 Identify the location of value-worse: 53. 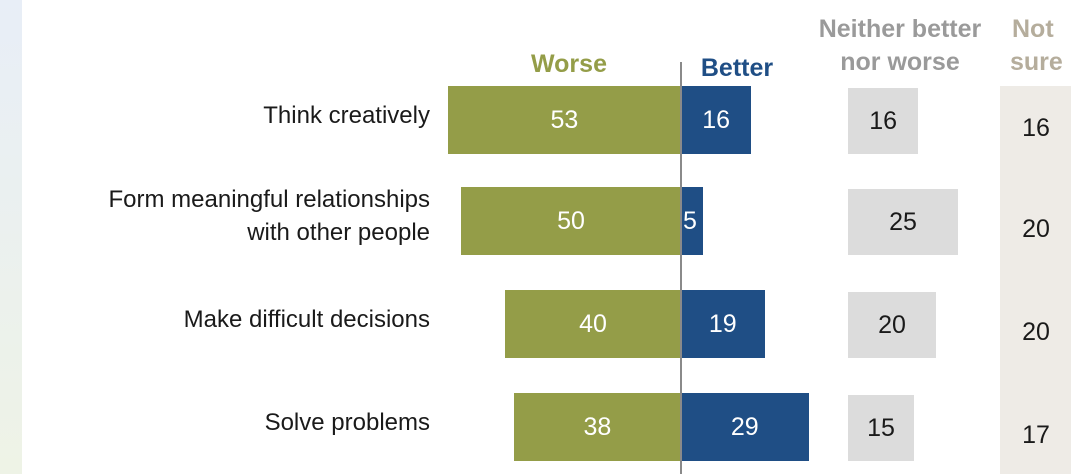
(564, 120).